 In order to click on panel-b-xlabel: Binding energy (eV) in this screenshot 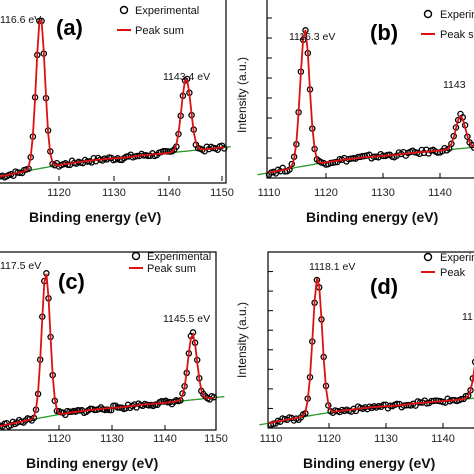, I will do `click(372, 217)`.